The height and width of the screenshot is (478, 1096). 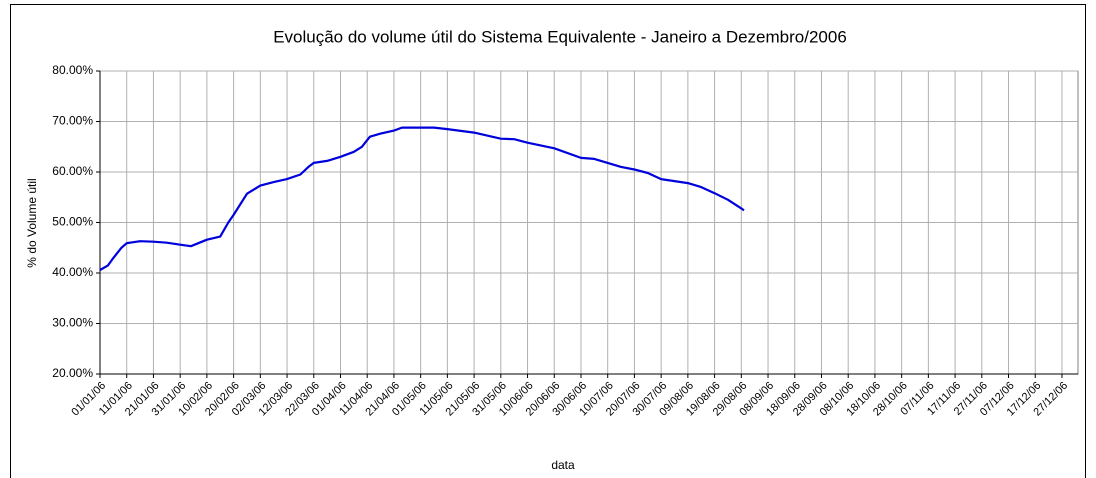 What do you see at coordinates (563, 465) in the screenshot?
I see `x-axis-label: data` at bounding box center [563, 465].